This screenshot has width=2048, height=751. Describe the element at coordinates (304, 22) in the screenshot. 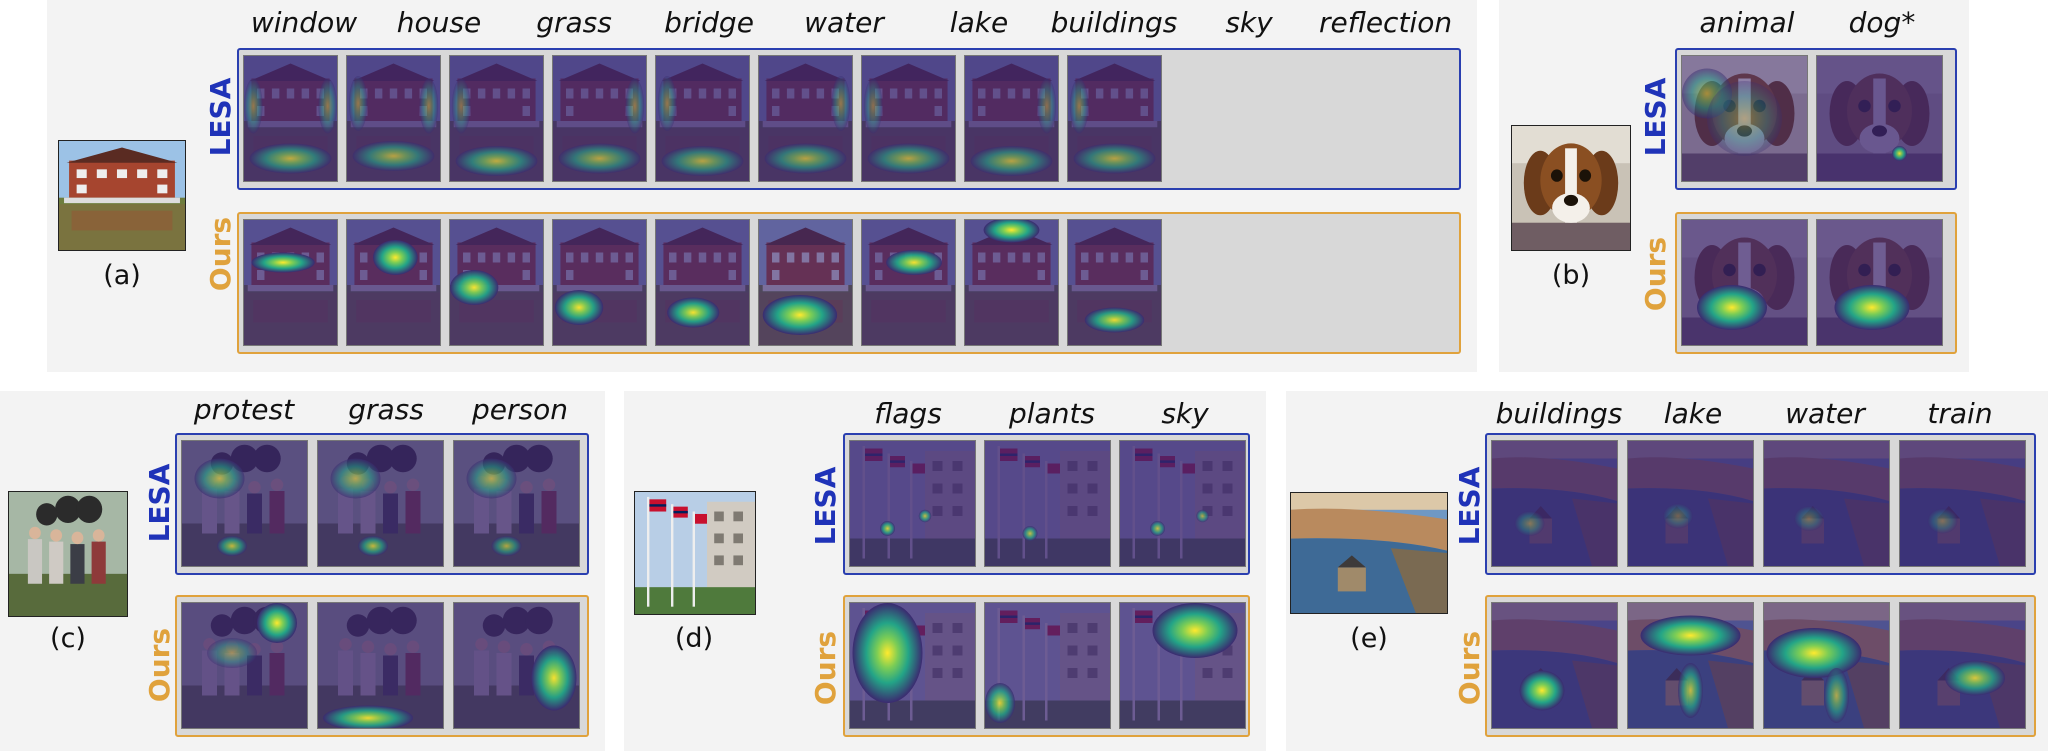

I see `column-label: window` at that location.